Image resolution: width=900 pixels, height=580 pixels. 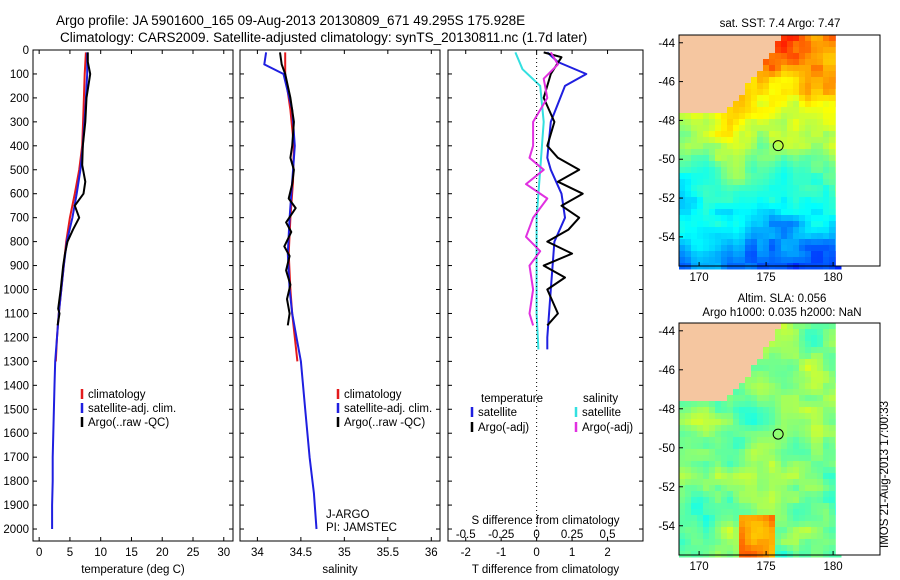 I want to click on sla-map-y-tick-label: -50, so click(x=666, y=449).